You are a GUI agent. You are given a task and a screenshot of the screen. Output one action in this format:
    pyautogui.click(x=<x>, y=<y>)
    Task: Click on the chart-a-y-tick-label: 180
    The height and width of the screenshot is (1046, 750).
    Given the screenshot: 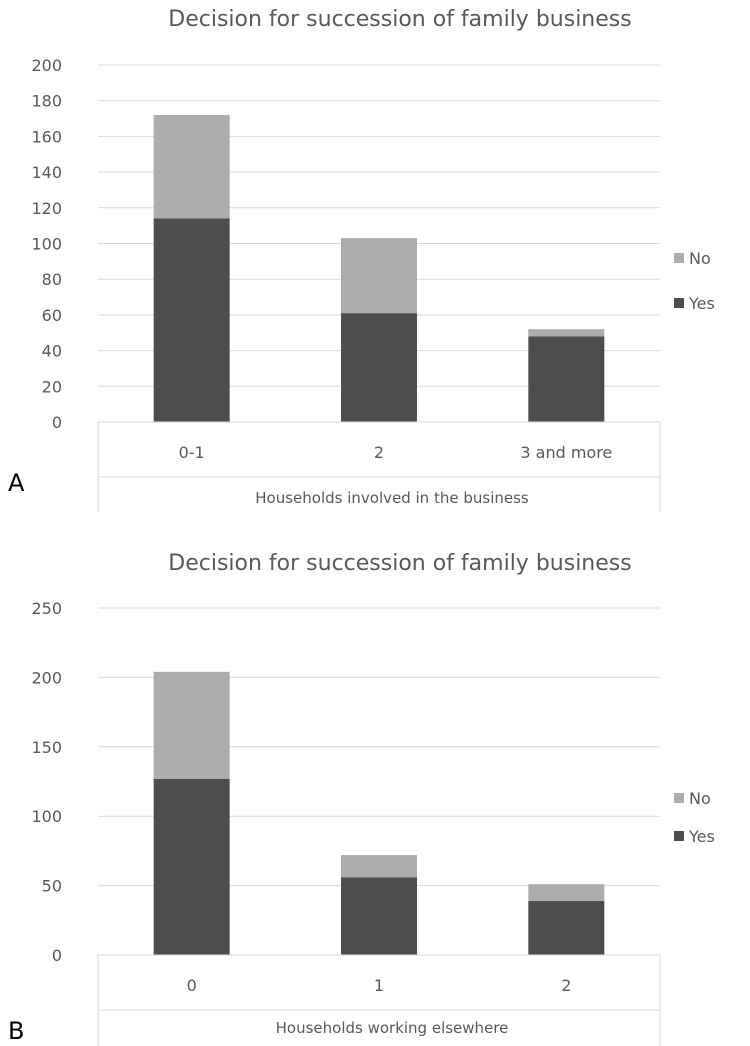 What is the action you would take?
    pyautogui.click(x=46, y=101)
    